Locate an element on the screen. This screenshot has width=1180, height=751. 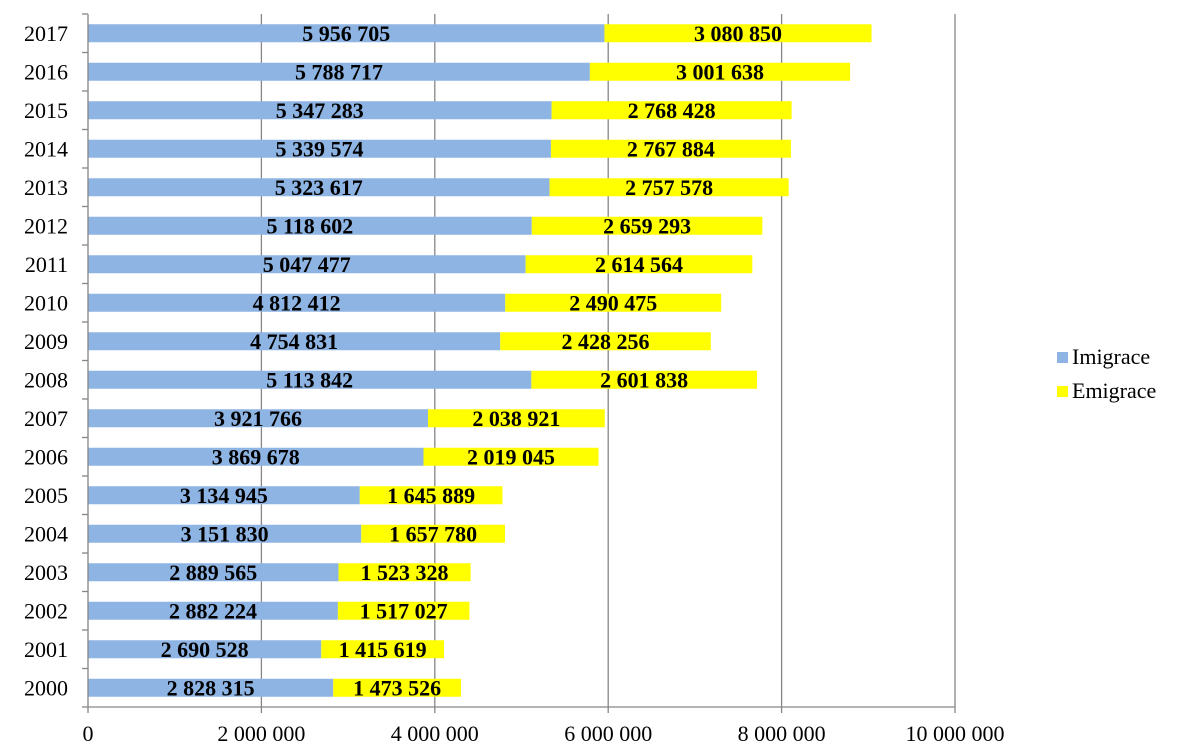
data-label-imigrace-2000: 2 828 315 is located at coordinates (211, 687).